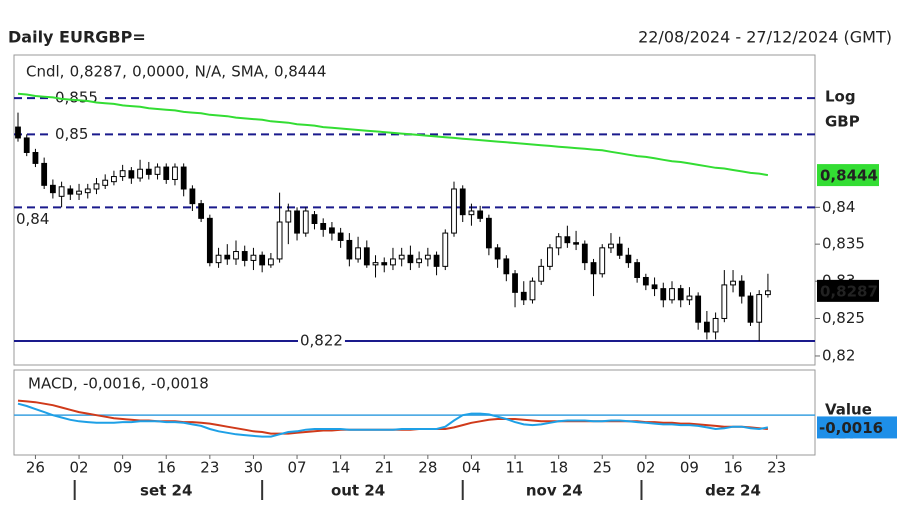 Image resolution: width=900 pixels, height=506 pixels. Describe the element at coordinates (166, 491) in the screenshot. I see `month-label: set 24` at that location.